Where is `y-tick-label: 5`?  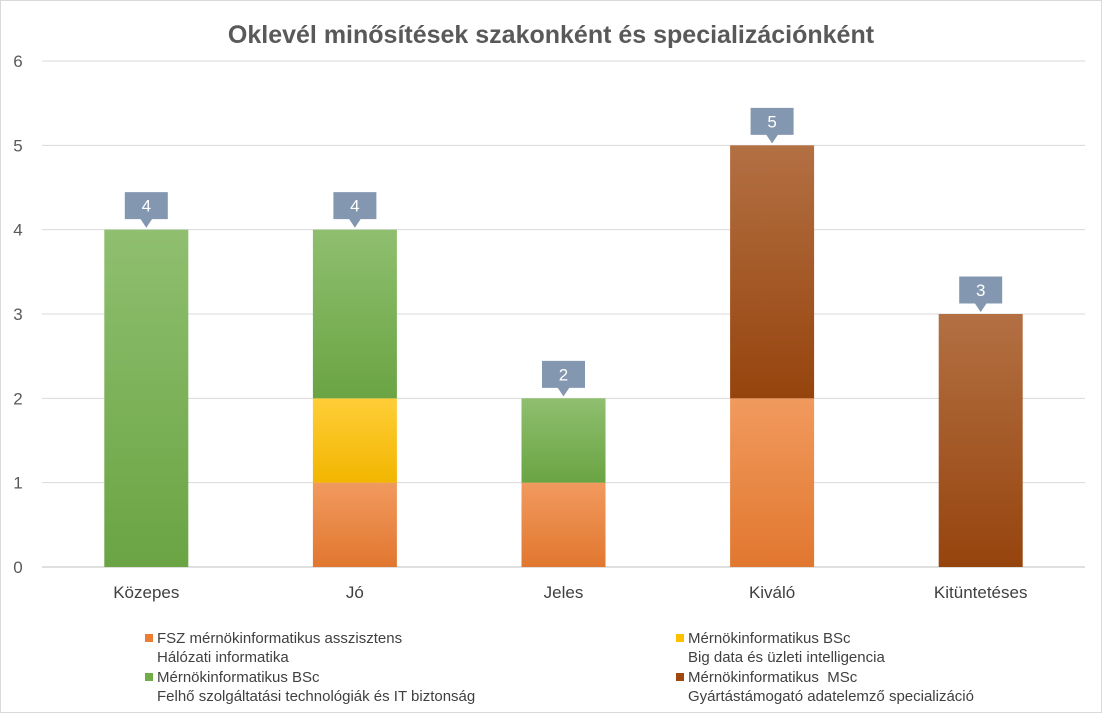
y-tick-label: 5 is located at coordinates (17, 145).